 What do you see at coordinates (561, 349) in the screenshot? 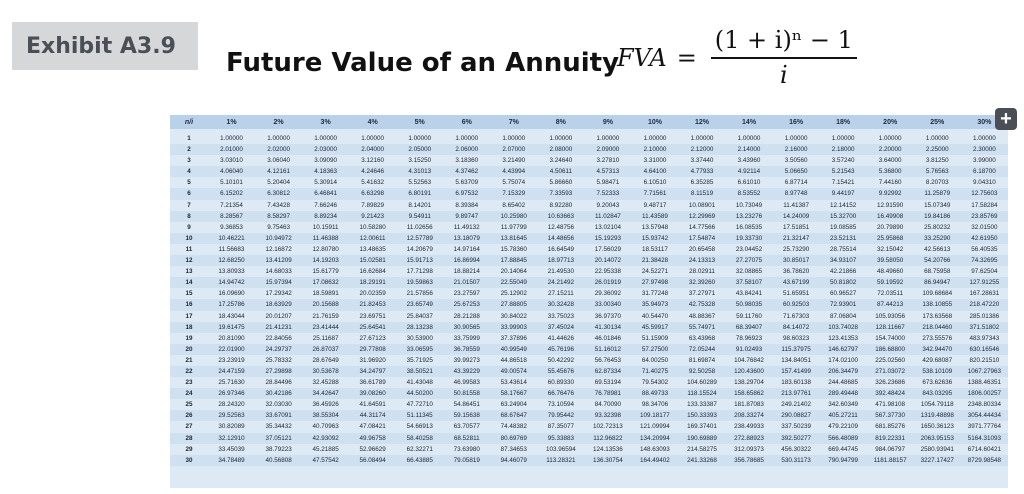
I see `value-cell: 45.76196` at bounding box center [561, 349].